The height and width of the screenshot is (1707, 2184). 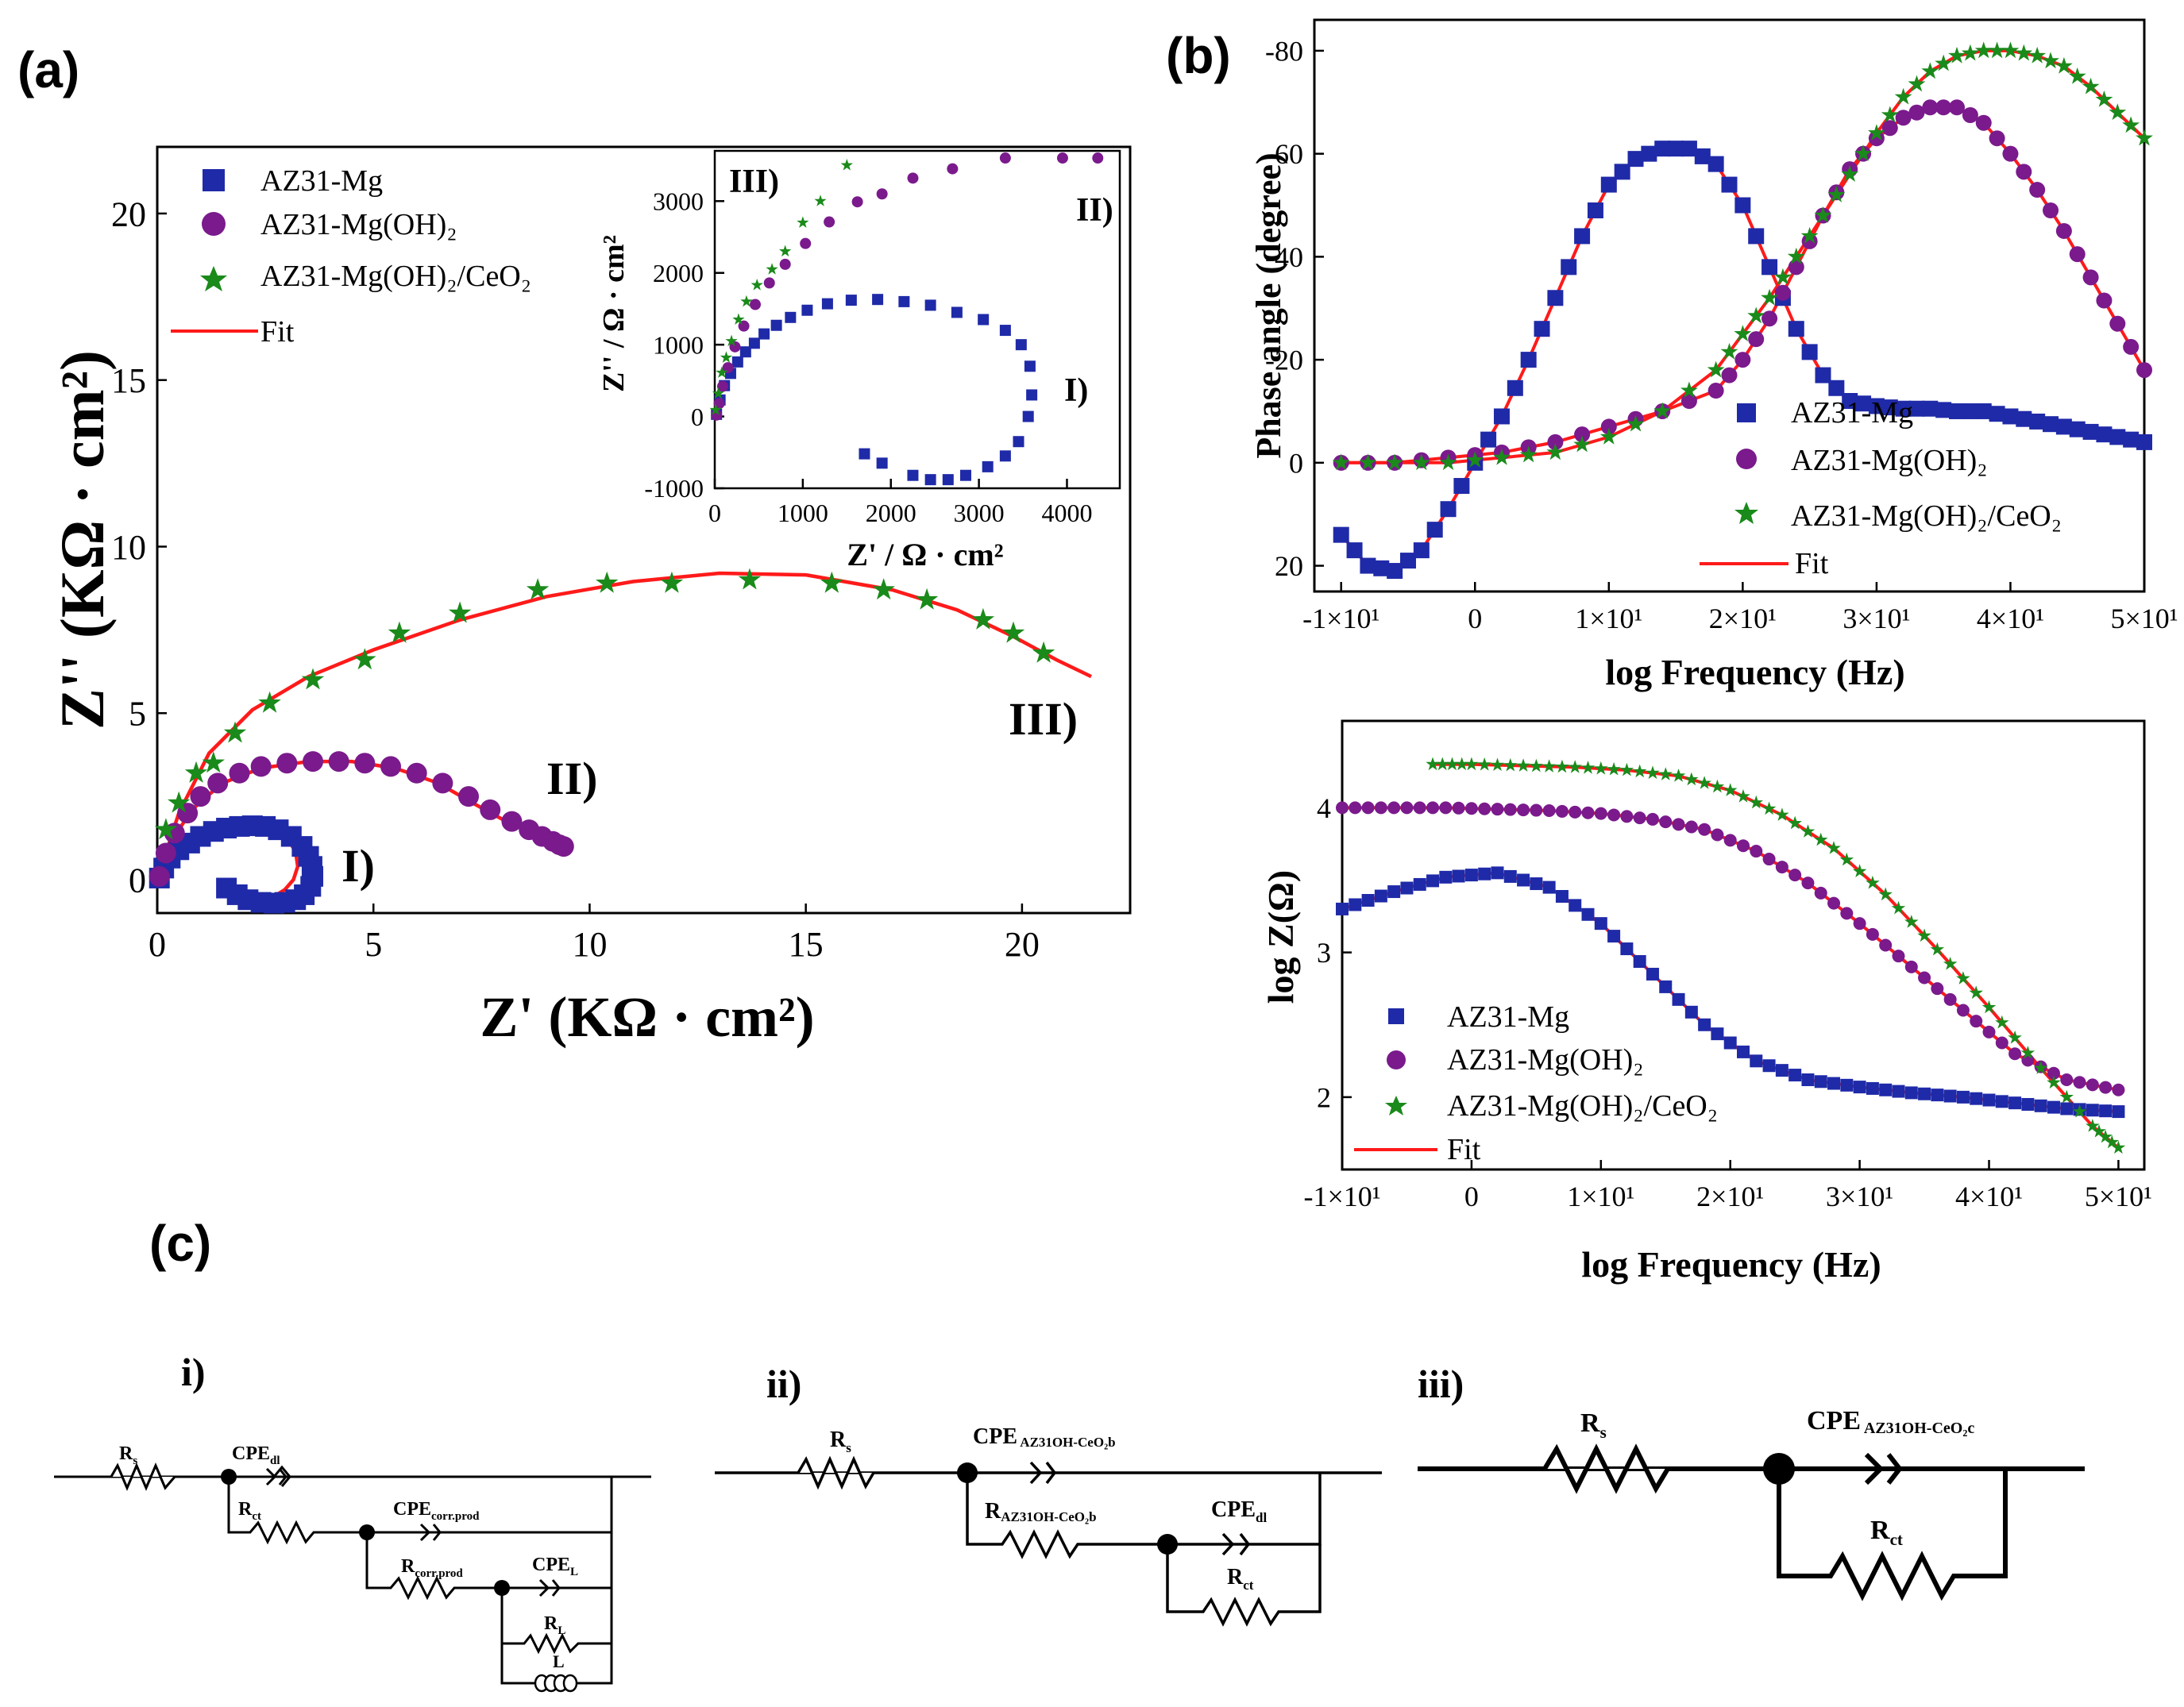 What do you see at coordinates (678, 273) in the screenshot?
I see `inset-y-tick-label: 2000` at bounding box center [678, 273].